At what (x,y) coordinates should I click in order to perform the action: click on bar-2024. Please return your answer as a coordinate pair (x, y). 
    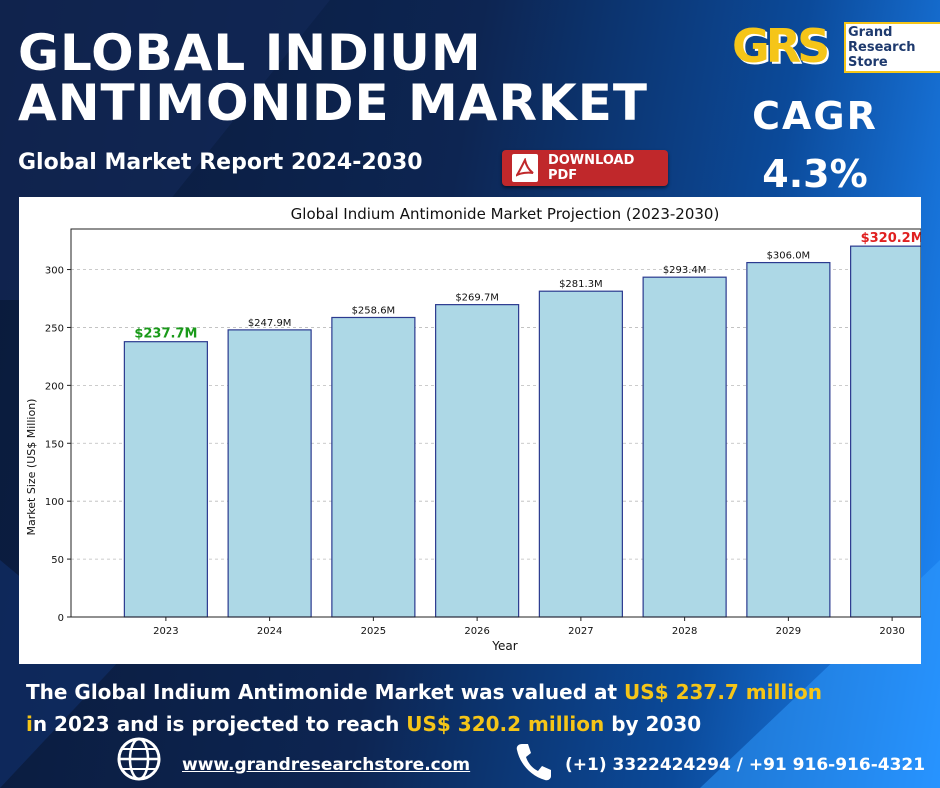
    Looking at the image, I should click on (269, 473).